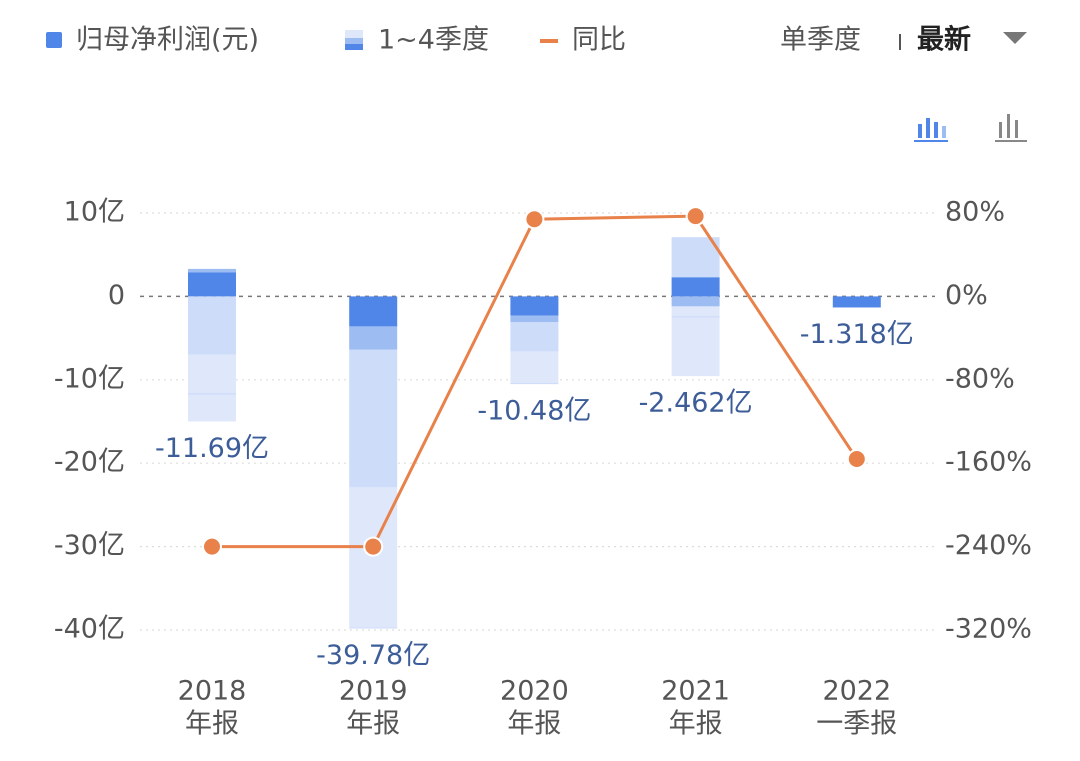  What do you see at coordinates (89, 545) in the screenshot?
I see `y-tick-label: -30亿` at bounding box center [89, 545].